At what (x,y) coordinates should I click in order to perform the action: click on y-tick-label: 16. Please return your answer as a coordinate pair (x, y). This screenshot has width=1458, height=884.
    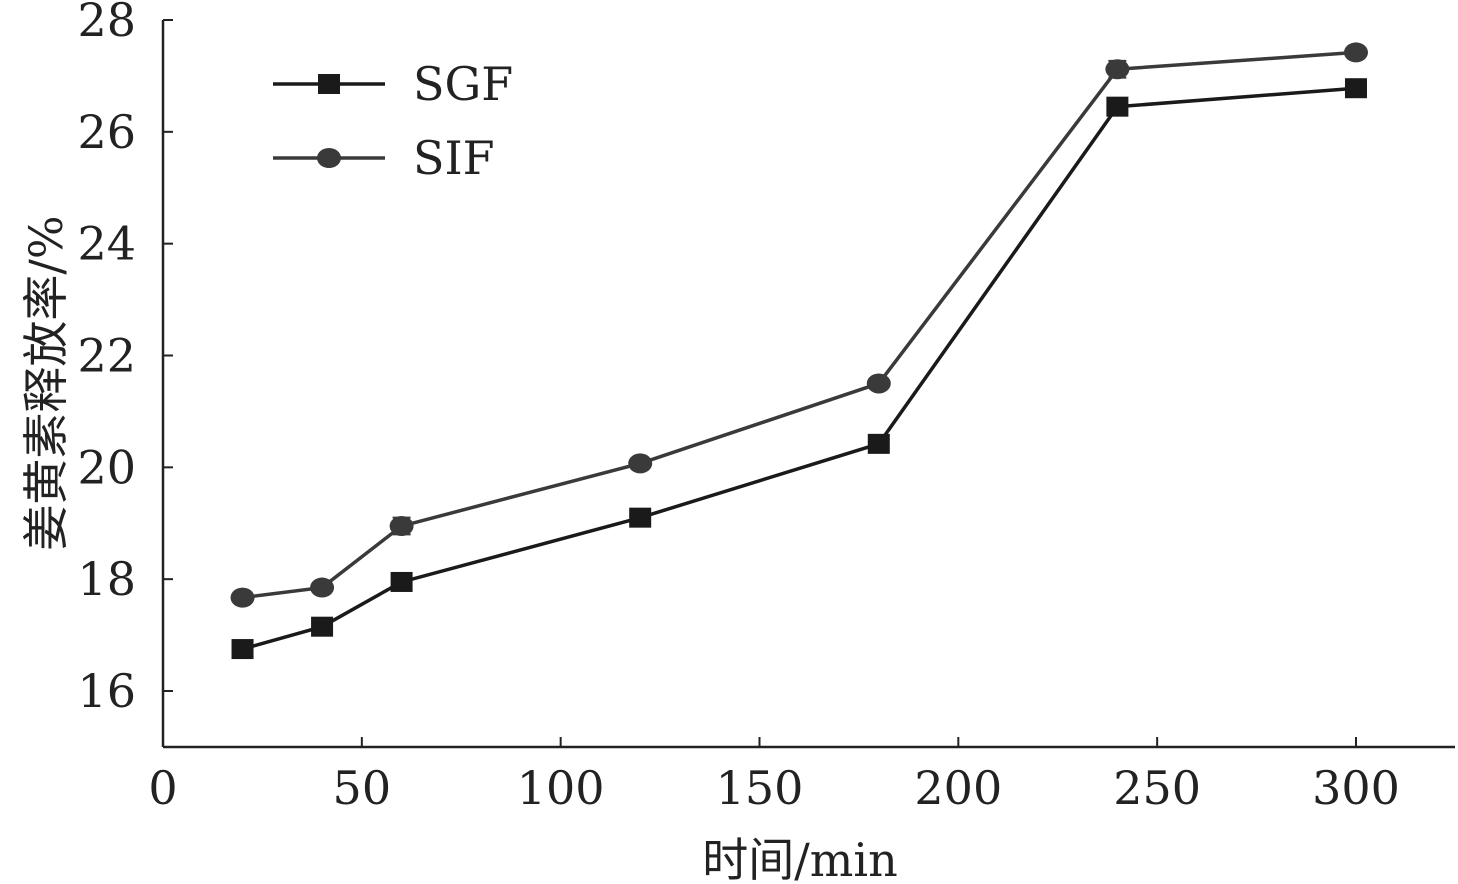
    Looking at the image, I should click on (106, 691).